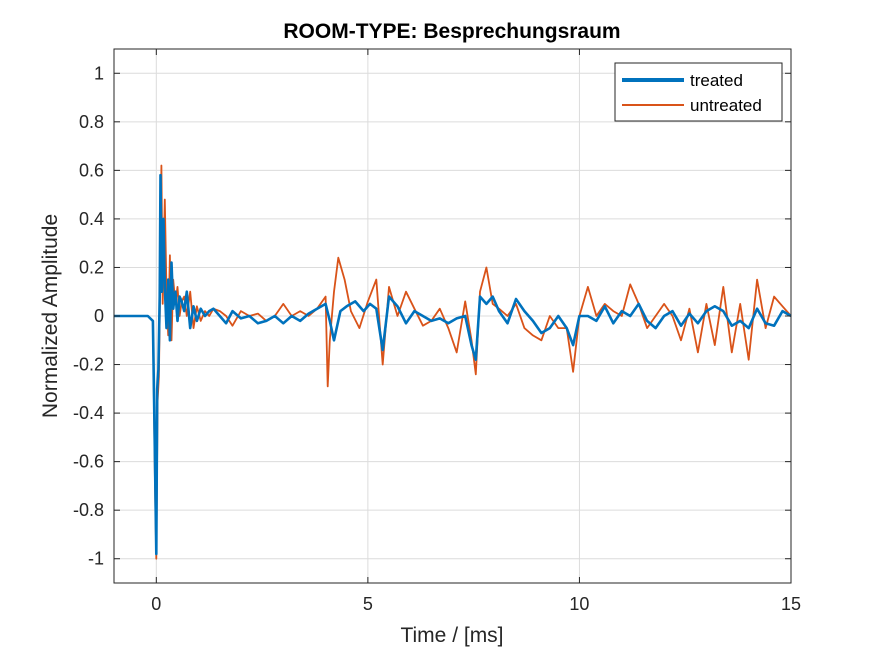 This screenshot has width=875, height=656. Describe the element at coordinates (91, 219) in the screenshot. I see `y-tick-label: 0.4` at that location.